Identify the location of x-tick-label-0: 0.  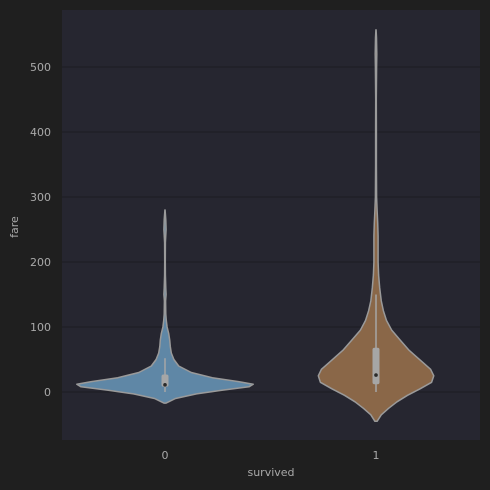
(165, 455).